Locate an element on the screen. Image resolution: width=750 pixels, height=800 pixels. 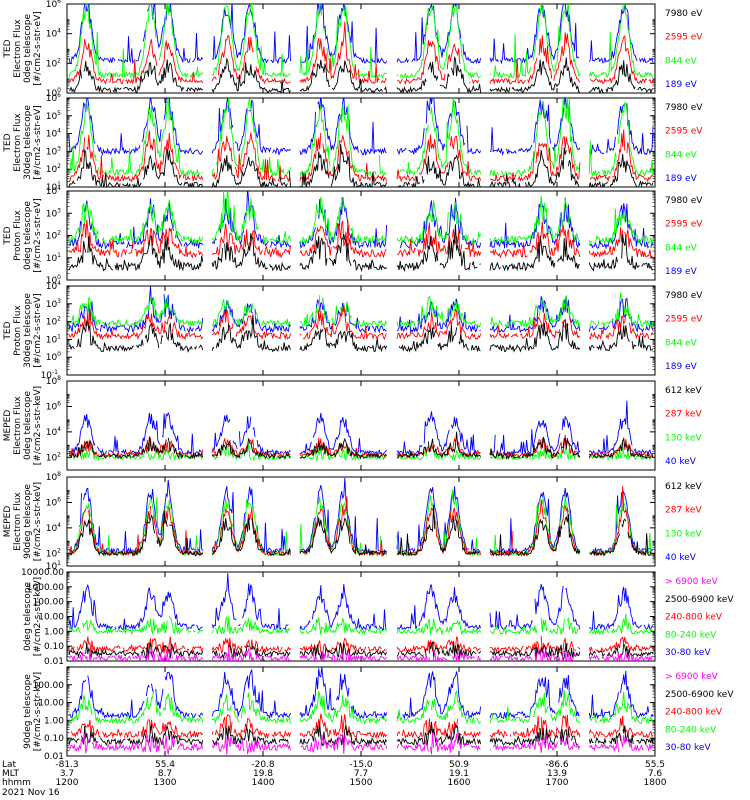
x-row-label: hhmm is located at coordinates (16, 783).